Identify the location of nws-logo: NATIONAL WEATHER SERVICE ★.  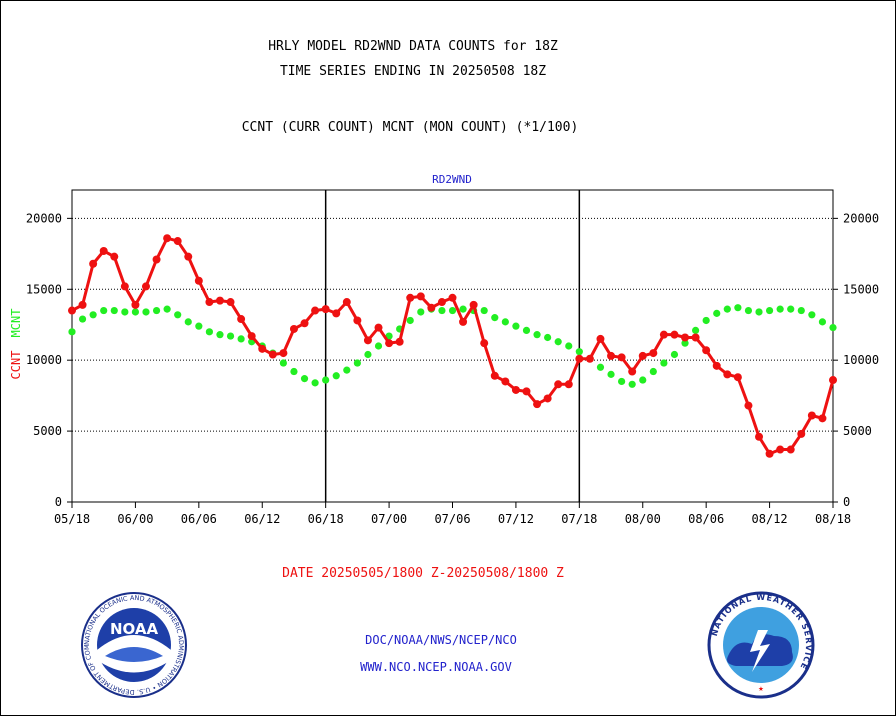
(761, 645).